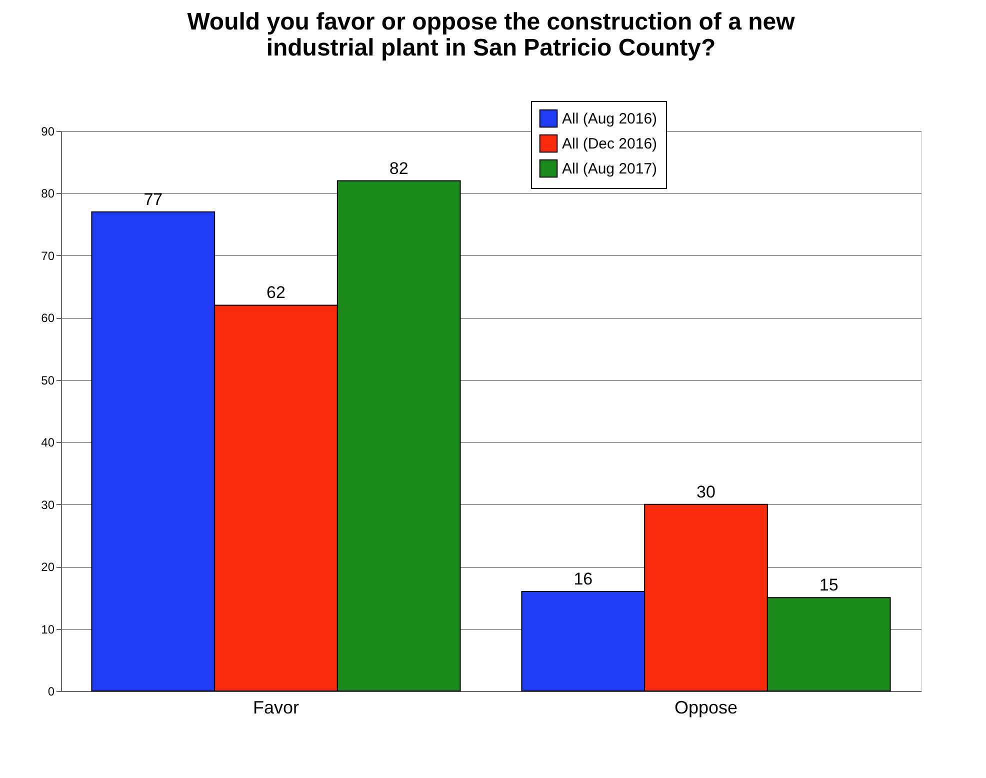 This screenshot has width=986, height=778. I want to click on y-tick-label: 30, so click(48, 505).